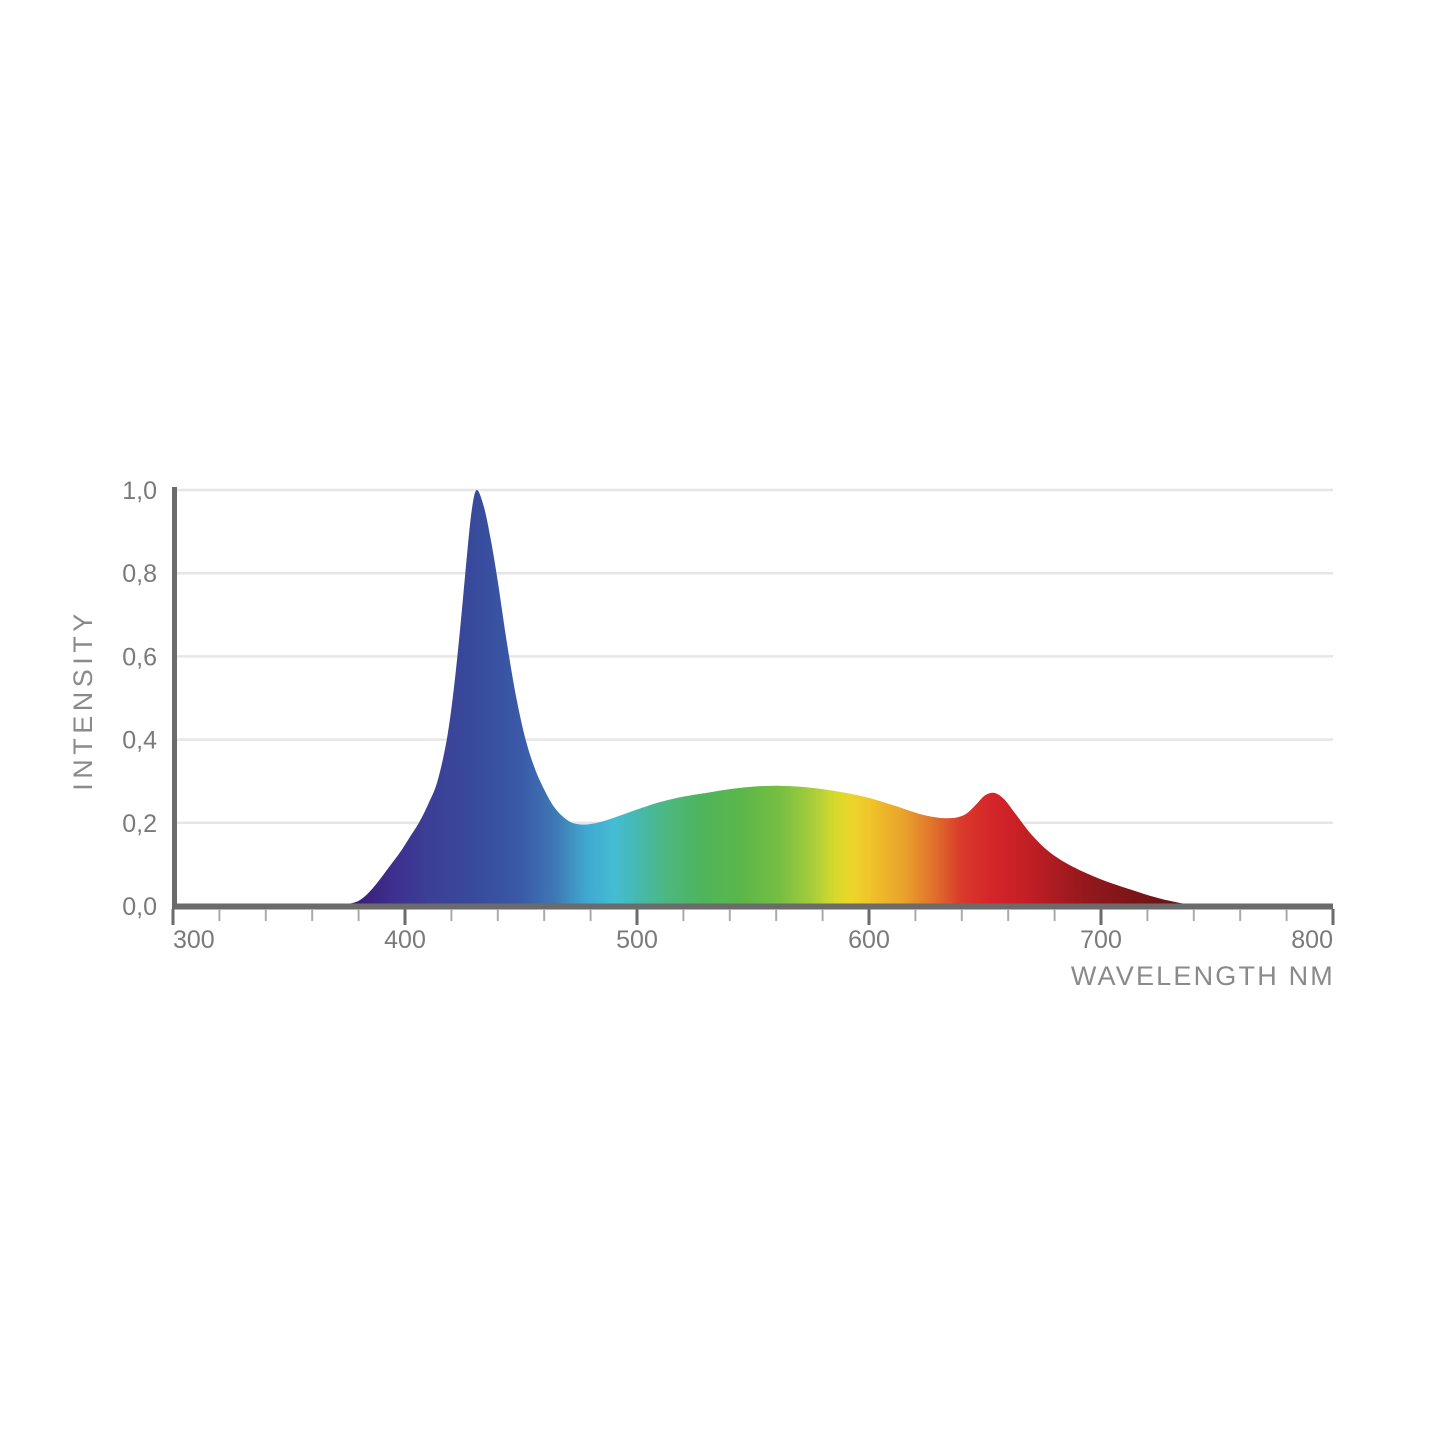  What do you see at coordinates (1312, 940) in the screenshot?
I see `x-tick-label: 800` at bounding box center [1312, 940].